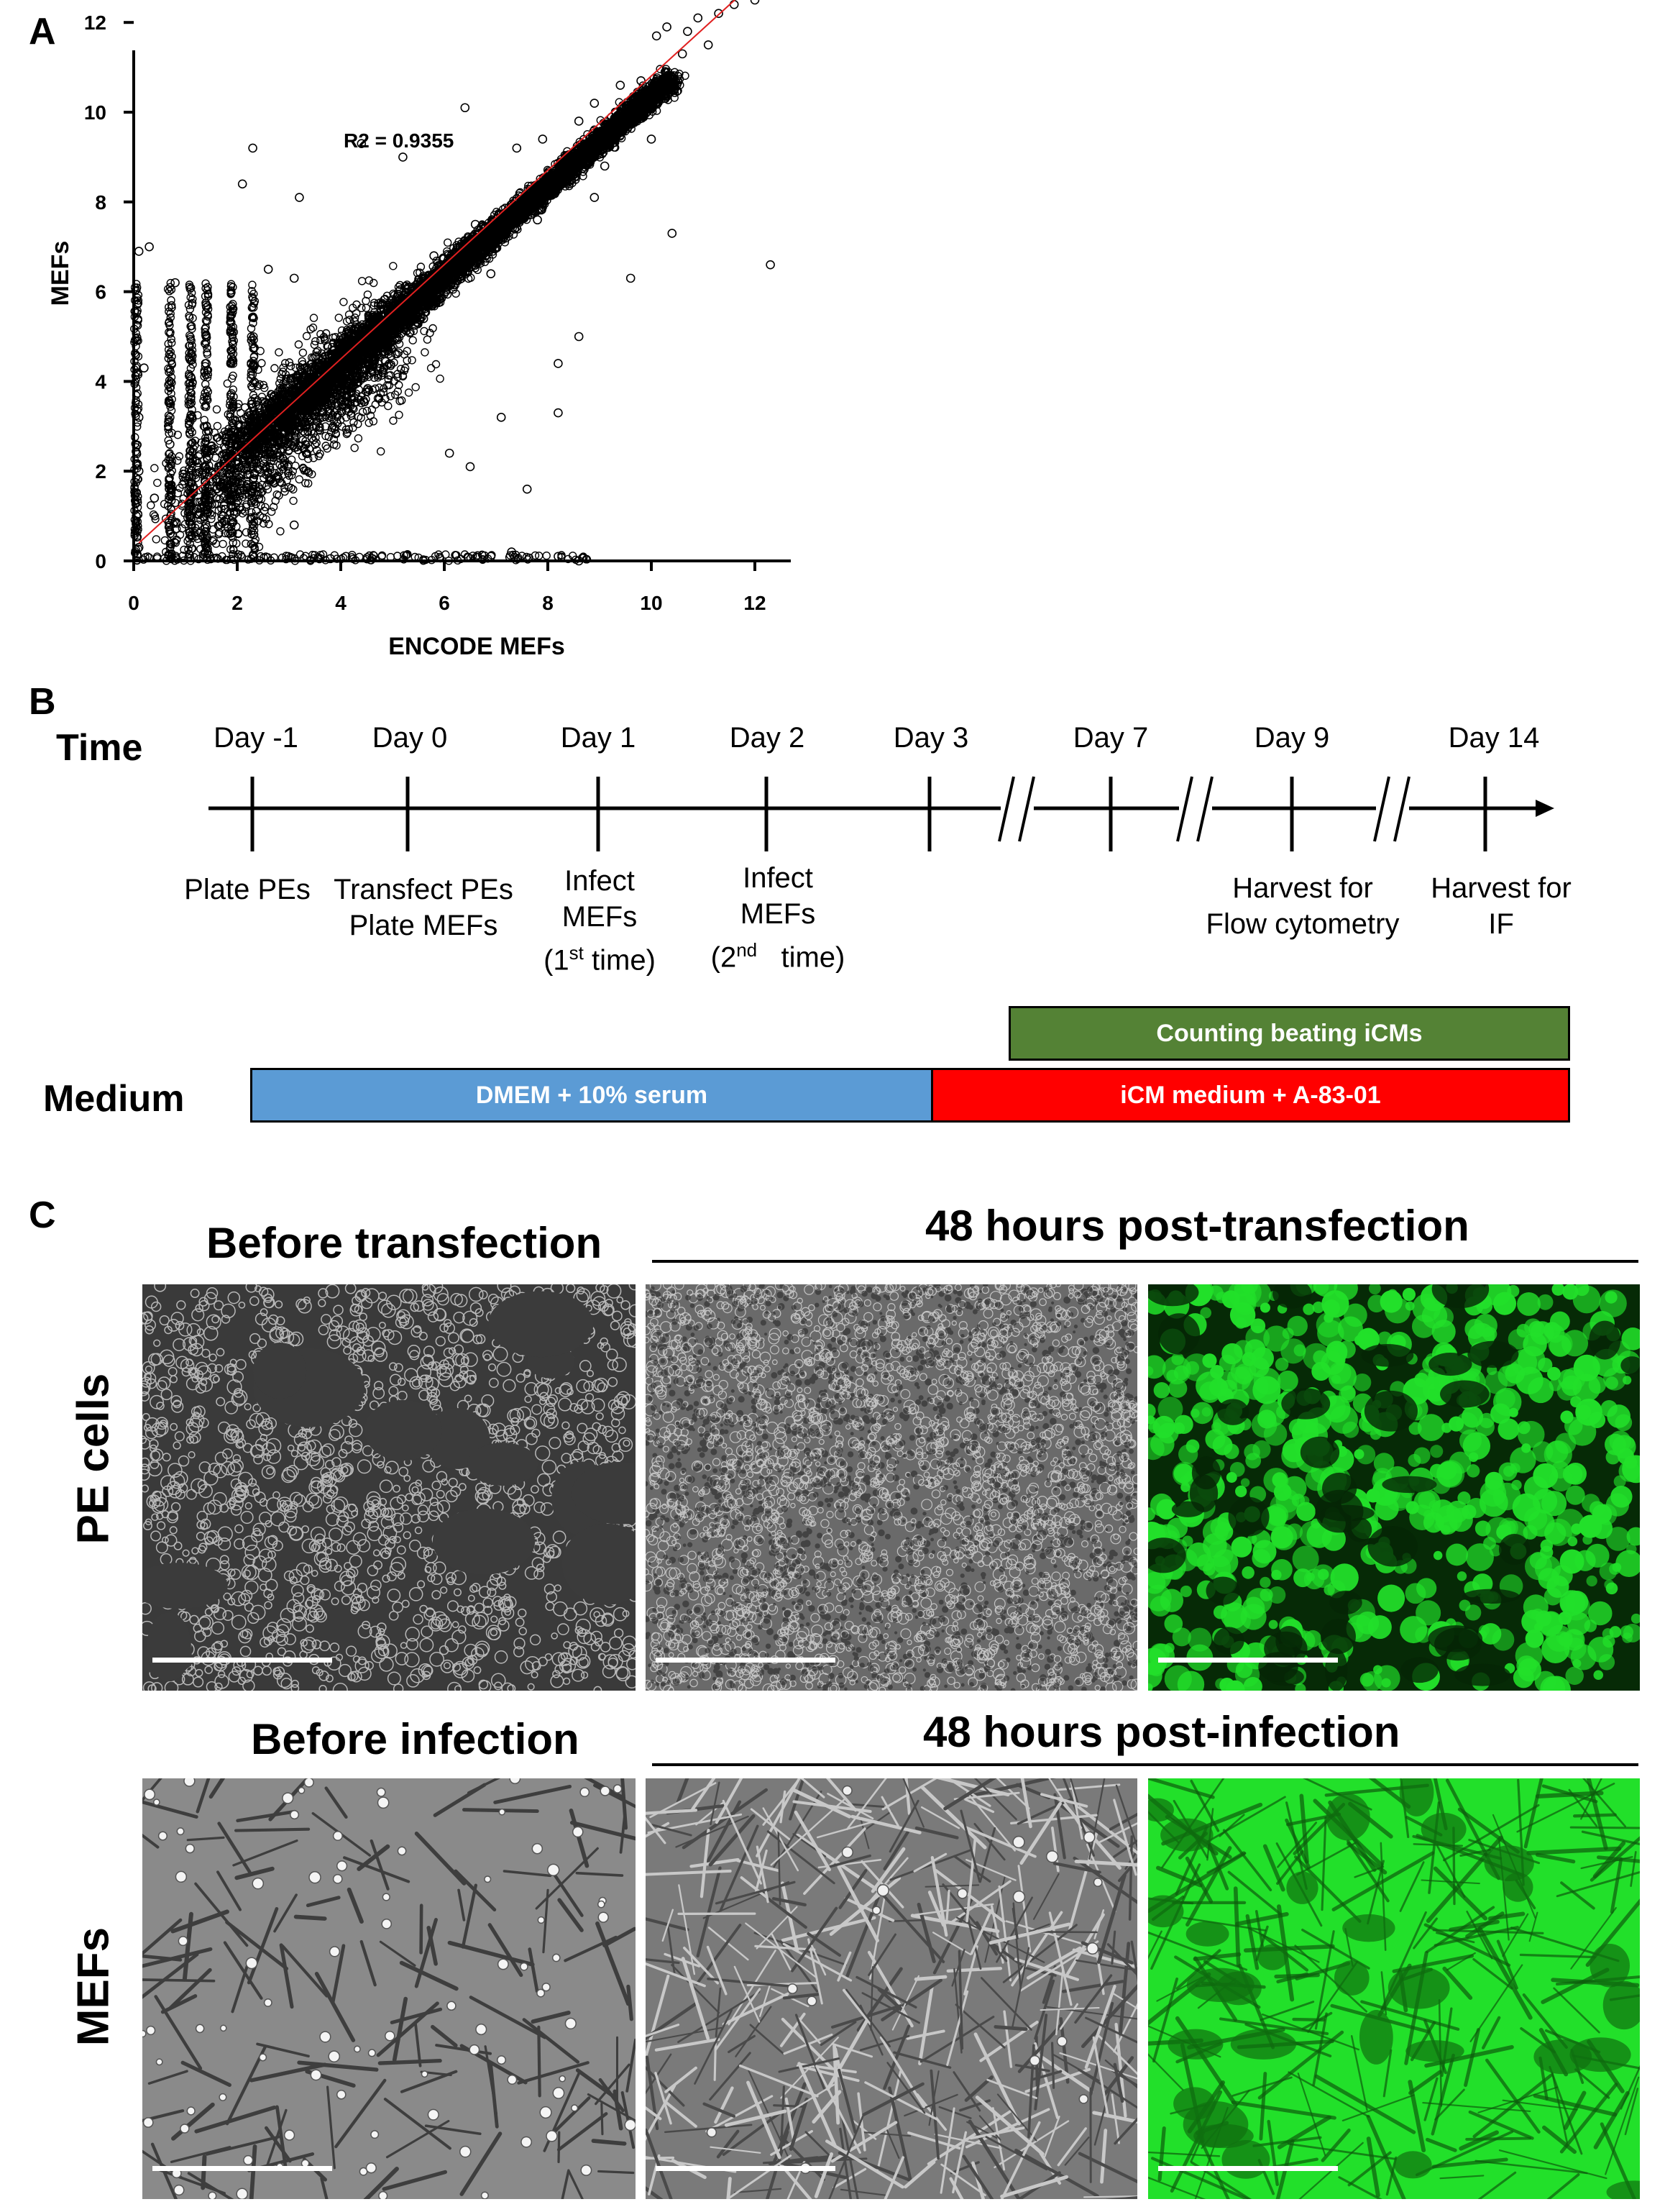  Describe the element at coordinates (415, 1739) in the screenshot. I see `before-infection-title: Before infection` at that location.